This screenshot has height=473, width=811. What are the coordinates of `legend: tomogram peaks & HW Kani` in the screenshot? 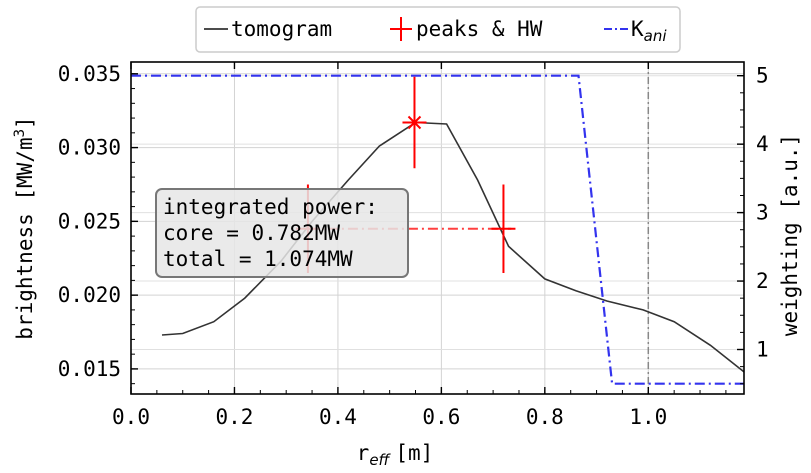 It's located at (438, 29).